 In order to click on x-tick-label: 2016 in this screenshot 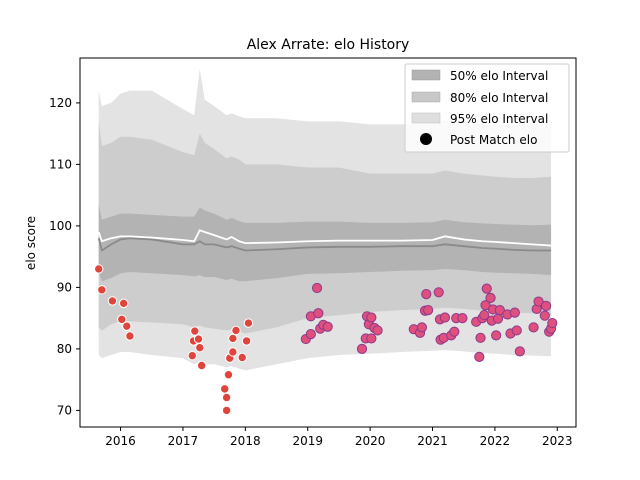, I will do `click(120, 441)`.